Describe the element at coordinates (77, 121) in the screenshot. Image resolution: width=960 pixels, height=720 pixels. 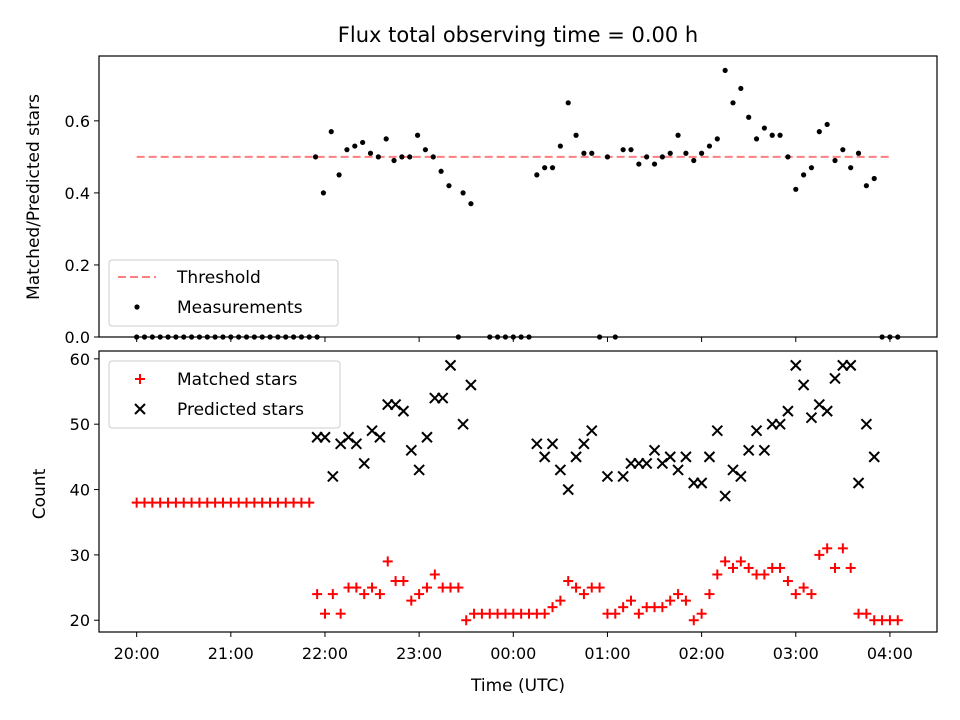
I see `top-ytick-label: 0.6` at that location.